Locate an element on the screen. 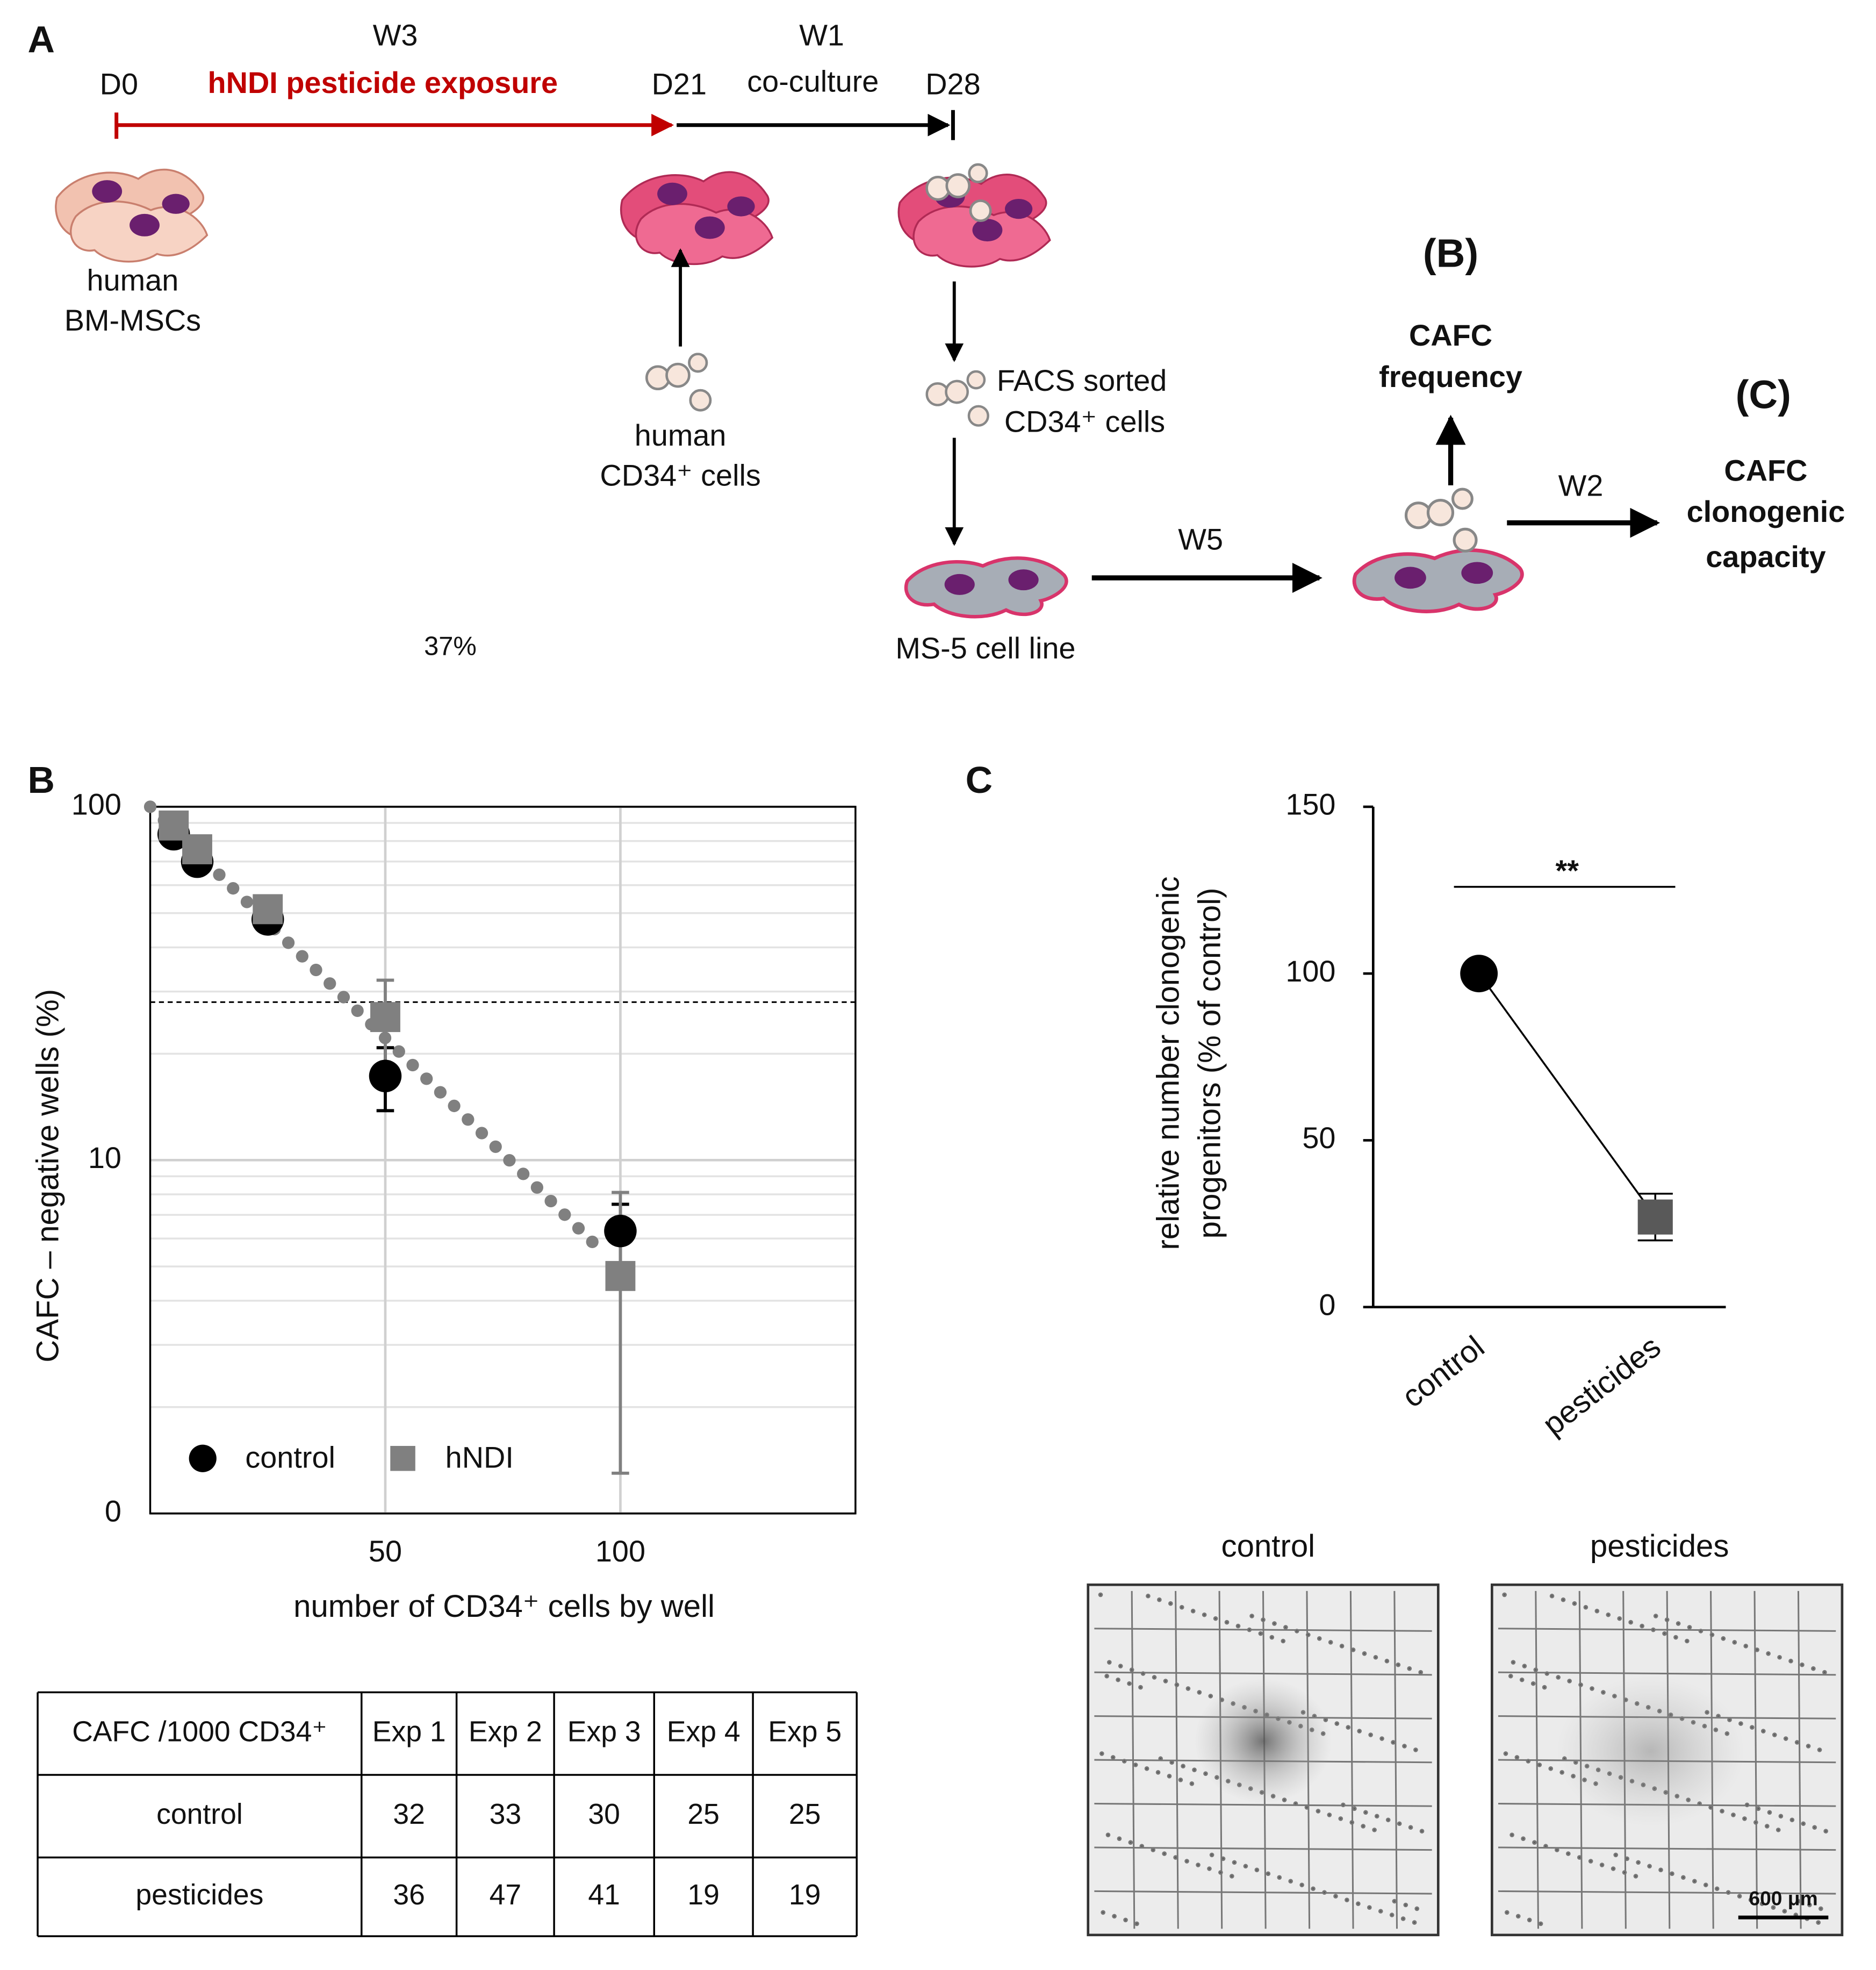  x-tick-label: control is located at coordinates (1443, 1372).